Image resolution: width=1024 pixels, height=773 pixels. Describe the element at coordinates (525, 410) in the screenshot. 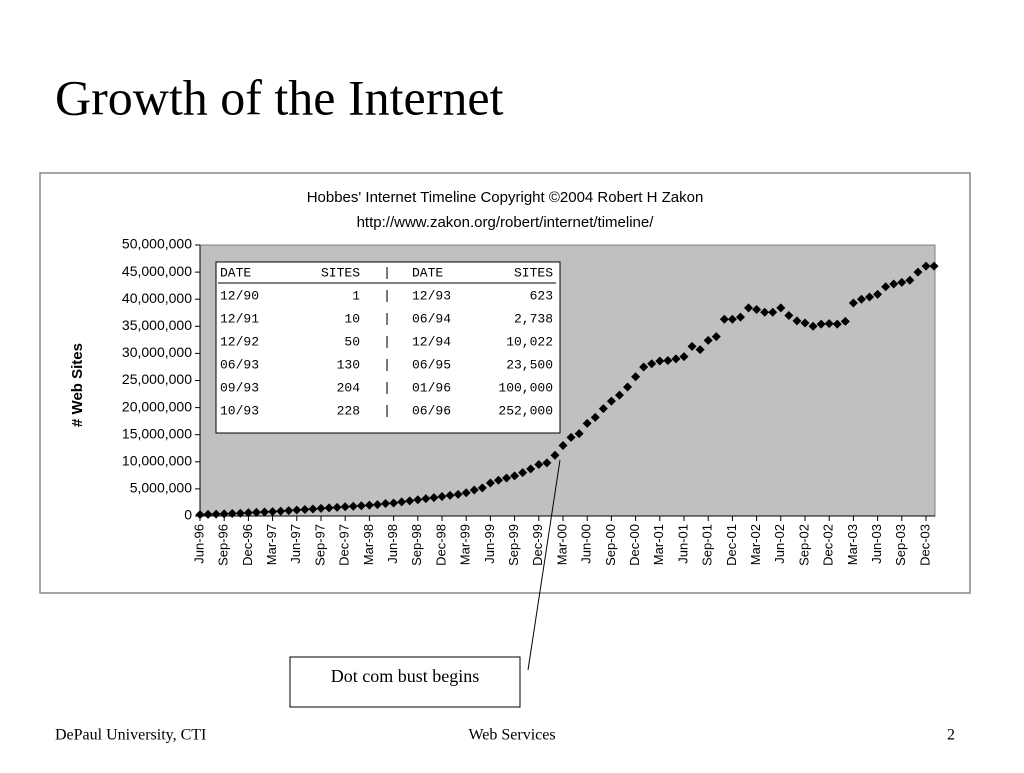

I see `table-cell: 252,000` at that location.